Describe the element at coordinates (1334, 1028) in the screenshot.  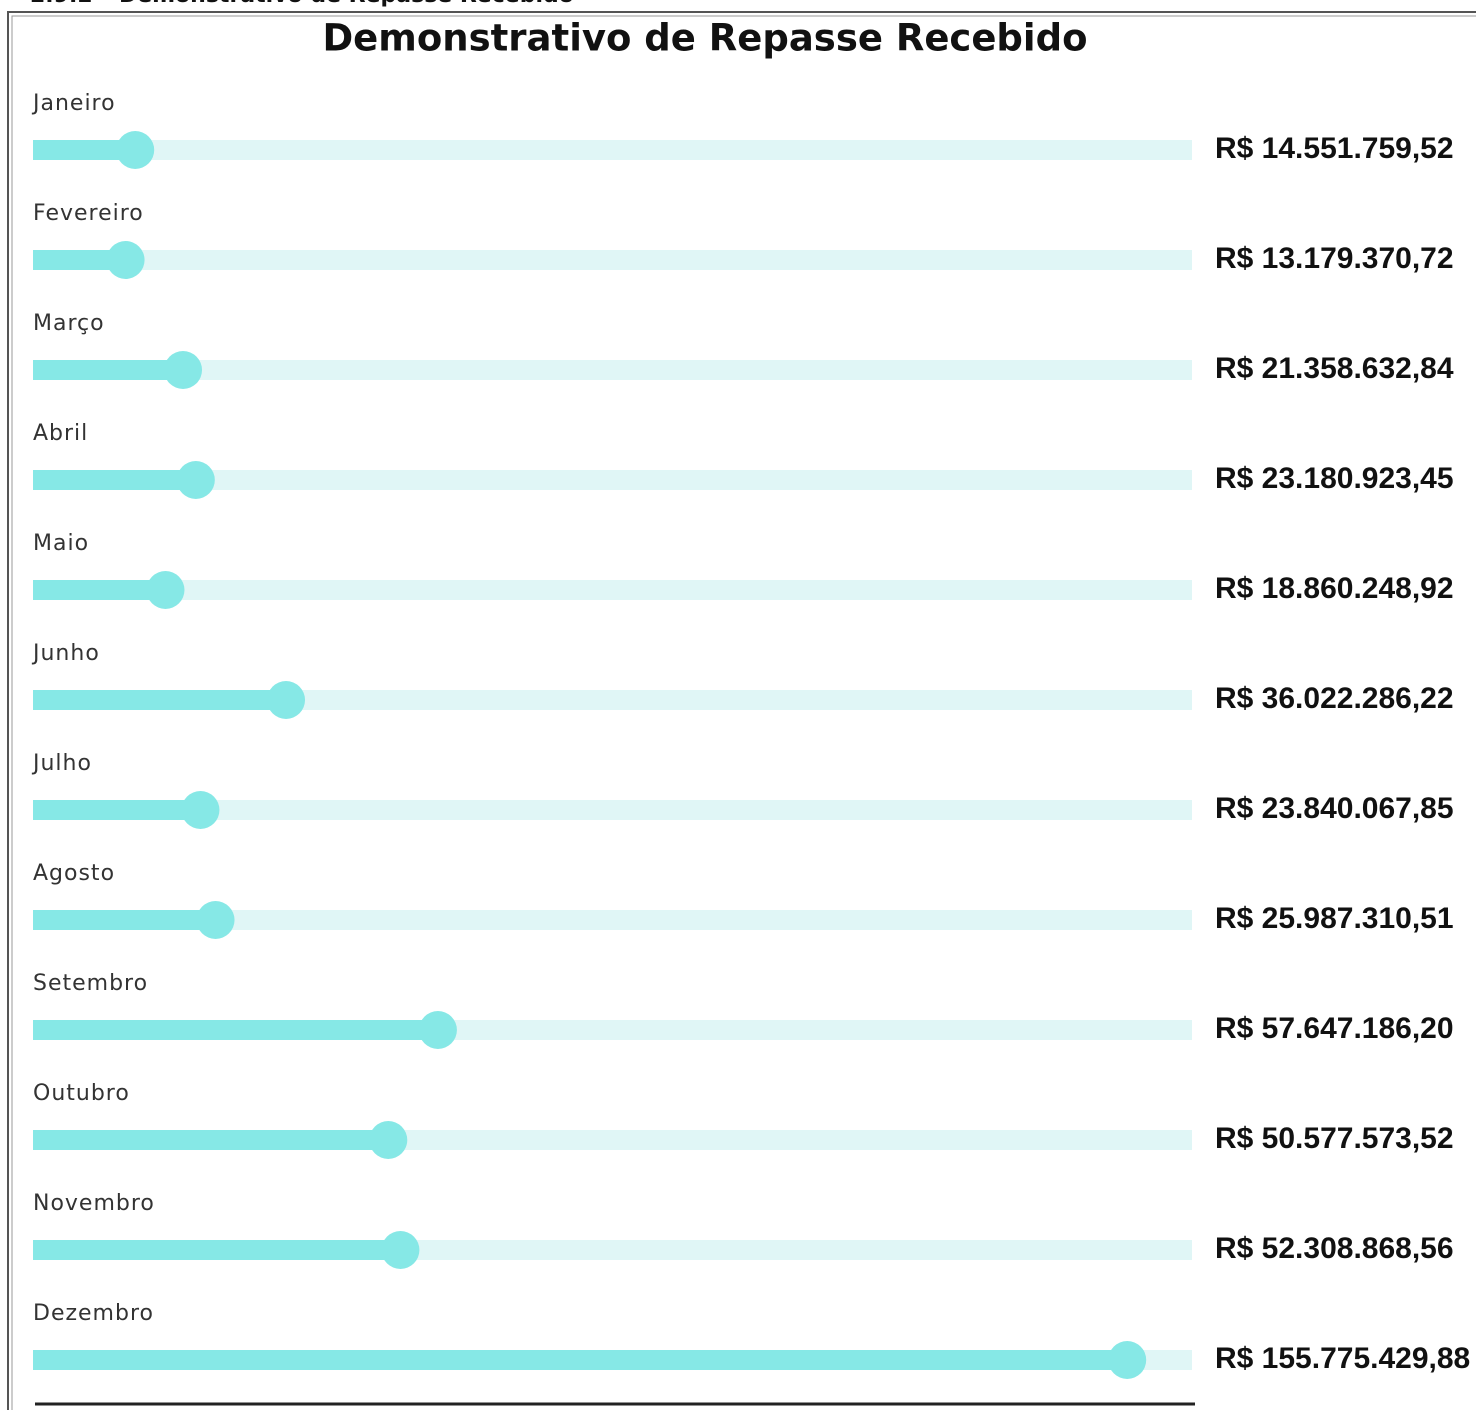
I see `value-label: R$ 57.647.186,20` at that location.